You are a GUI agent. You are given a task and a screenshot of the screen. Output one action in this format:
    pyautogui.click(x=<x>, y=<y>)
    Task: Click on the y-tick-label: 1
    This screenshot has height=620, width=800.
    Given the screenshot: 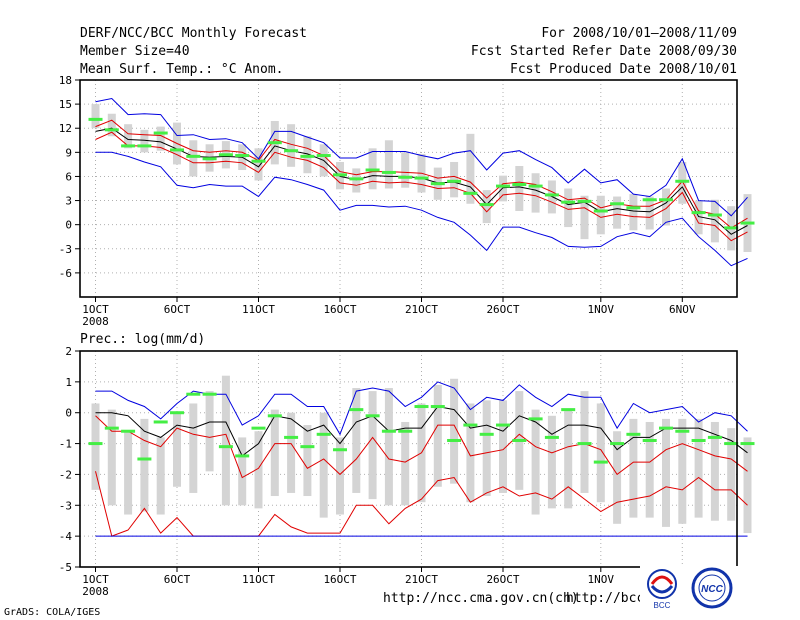 What is the action you would take?
    pyautogui.click(x=68, y=382)
    